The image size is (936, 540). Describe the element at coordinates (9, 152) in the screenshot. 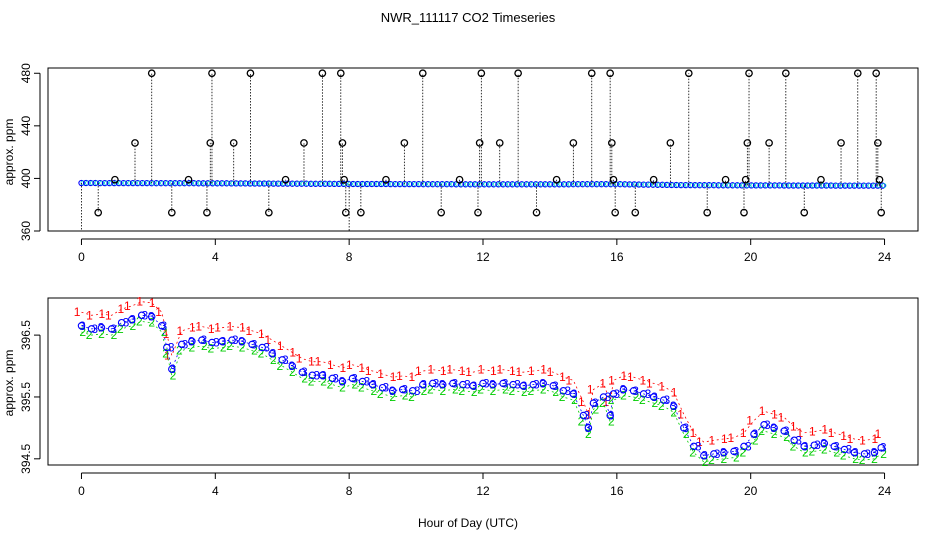

I see `top-y-axis-label: approx. ppm` at that location.